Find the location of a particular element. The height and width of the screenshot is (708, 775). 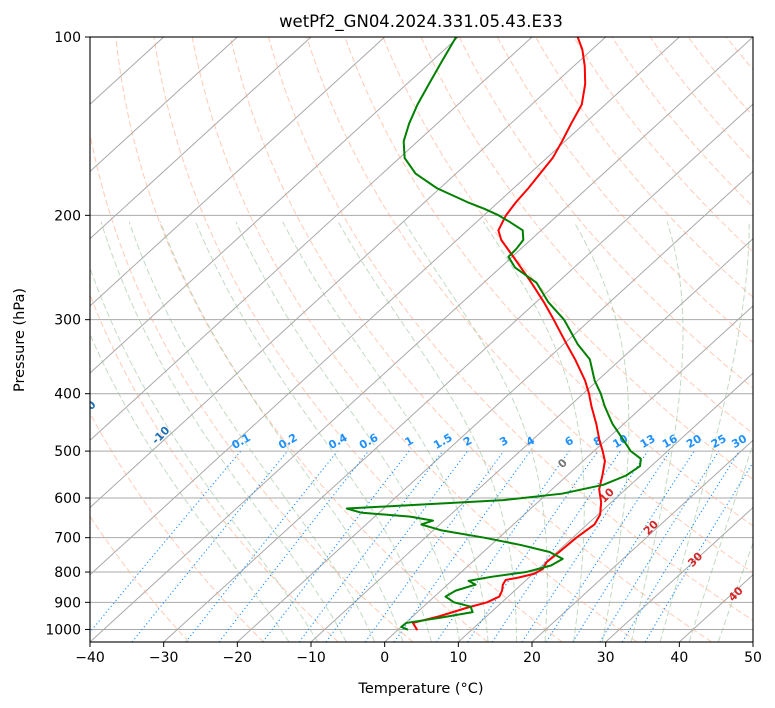

y-tick-label: 200 is located at coordinates (67, 216).